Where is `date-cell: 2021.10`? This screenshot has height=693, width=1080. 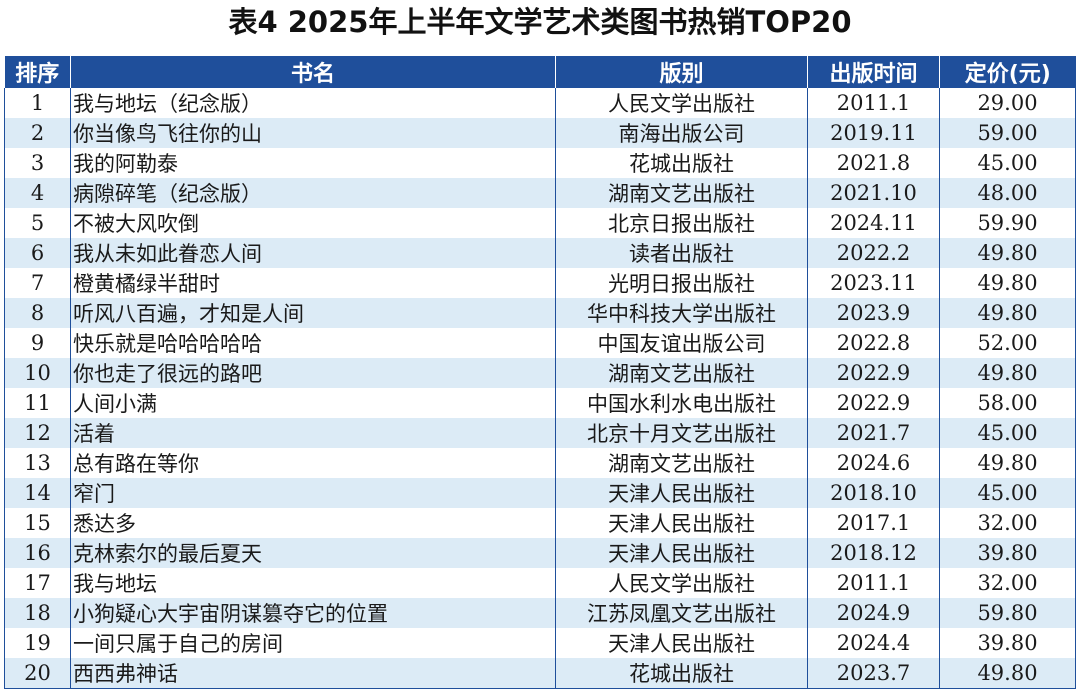 date-cell: 2021.10 is located at coordinates (873, 193).